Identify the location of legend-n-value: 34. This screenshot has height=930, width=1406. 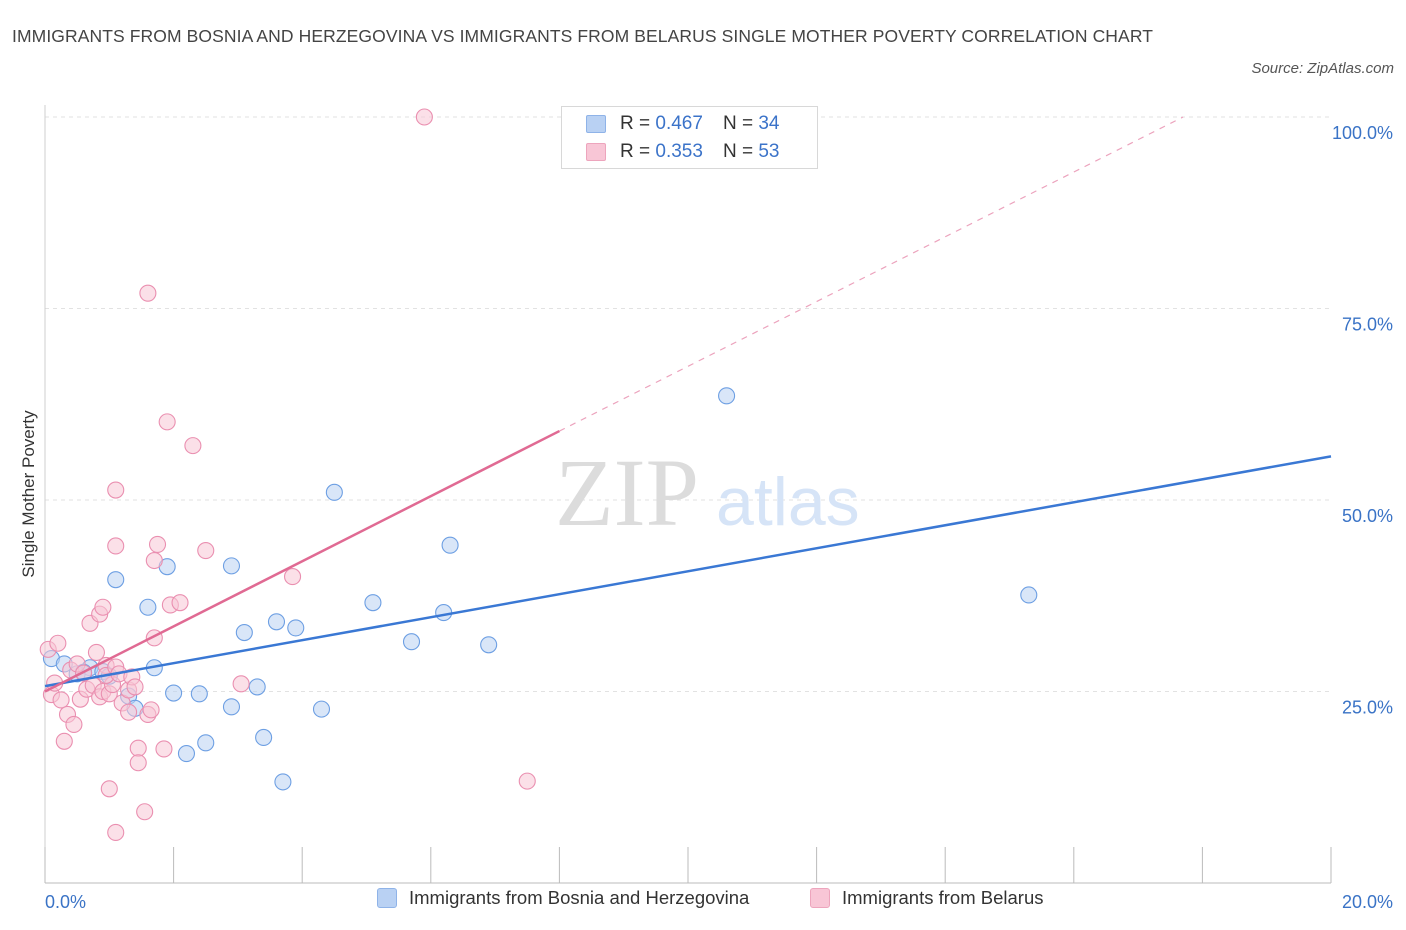
(769, 123).